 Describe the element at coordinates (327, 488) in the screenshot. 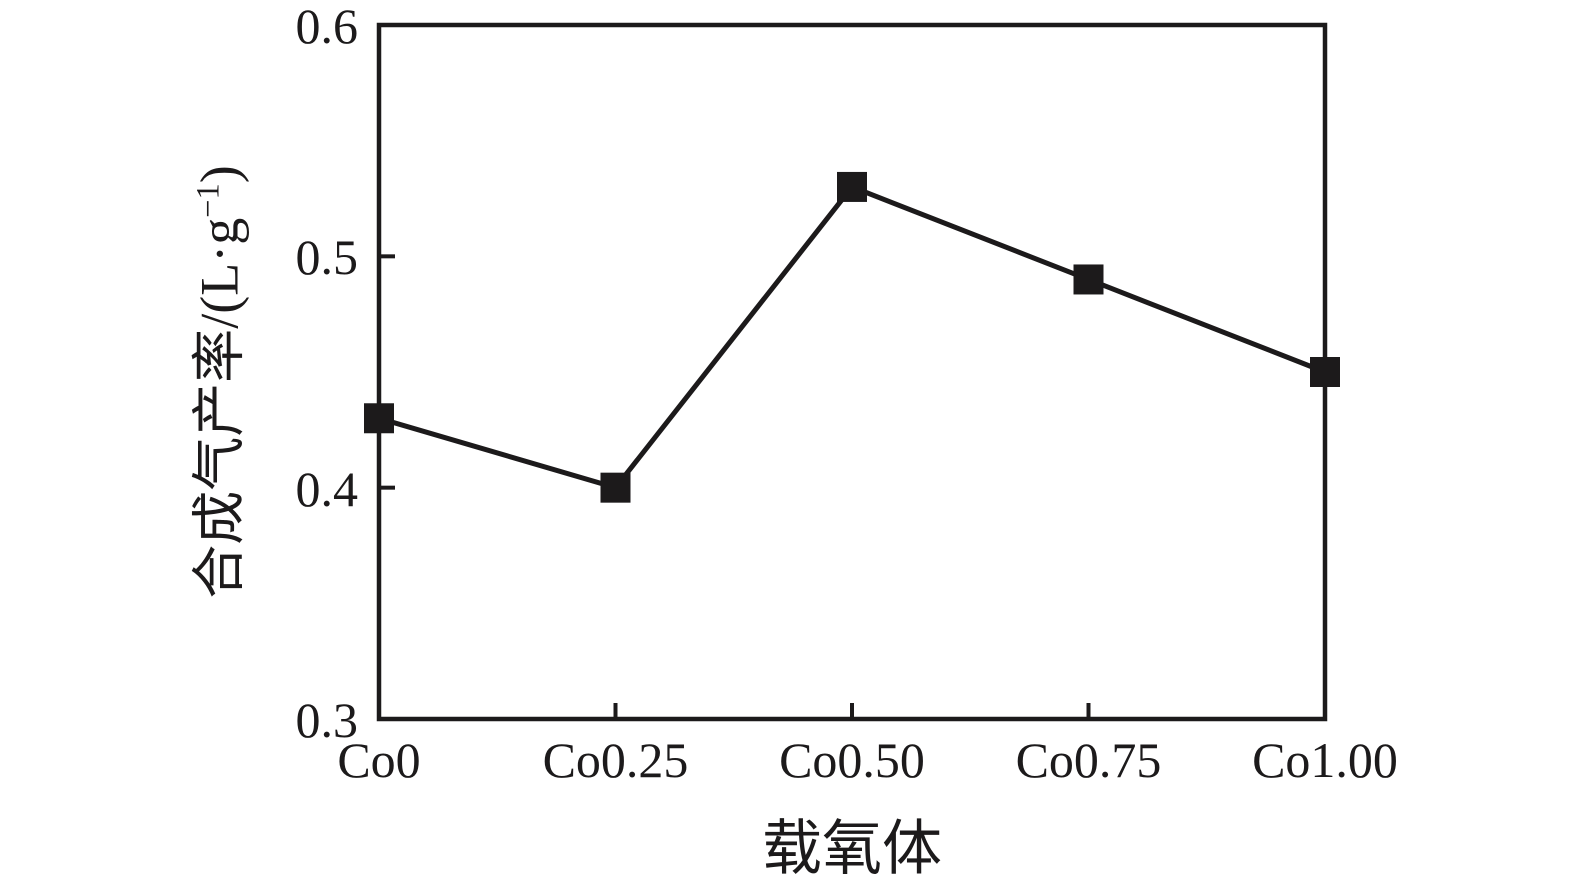

I see `y-tick-label-0.4: 0.4` at that location.